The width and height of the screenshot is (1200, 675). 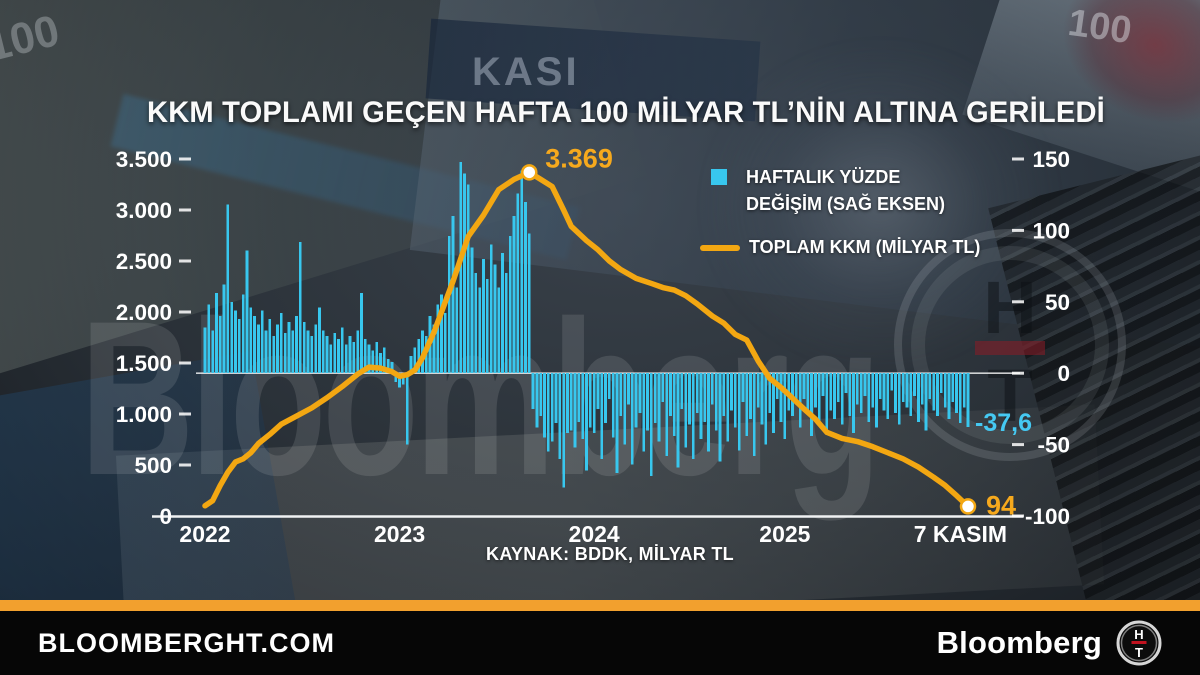 What do you see at coordinates (1009, 395) in the screenshot?
I see `ht-watermark-t: T` at bounding box center [1009, 395].